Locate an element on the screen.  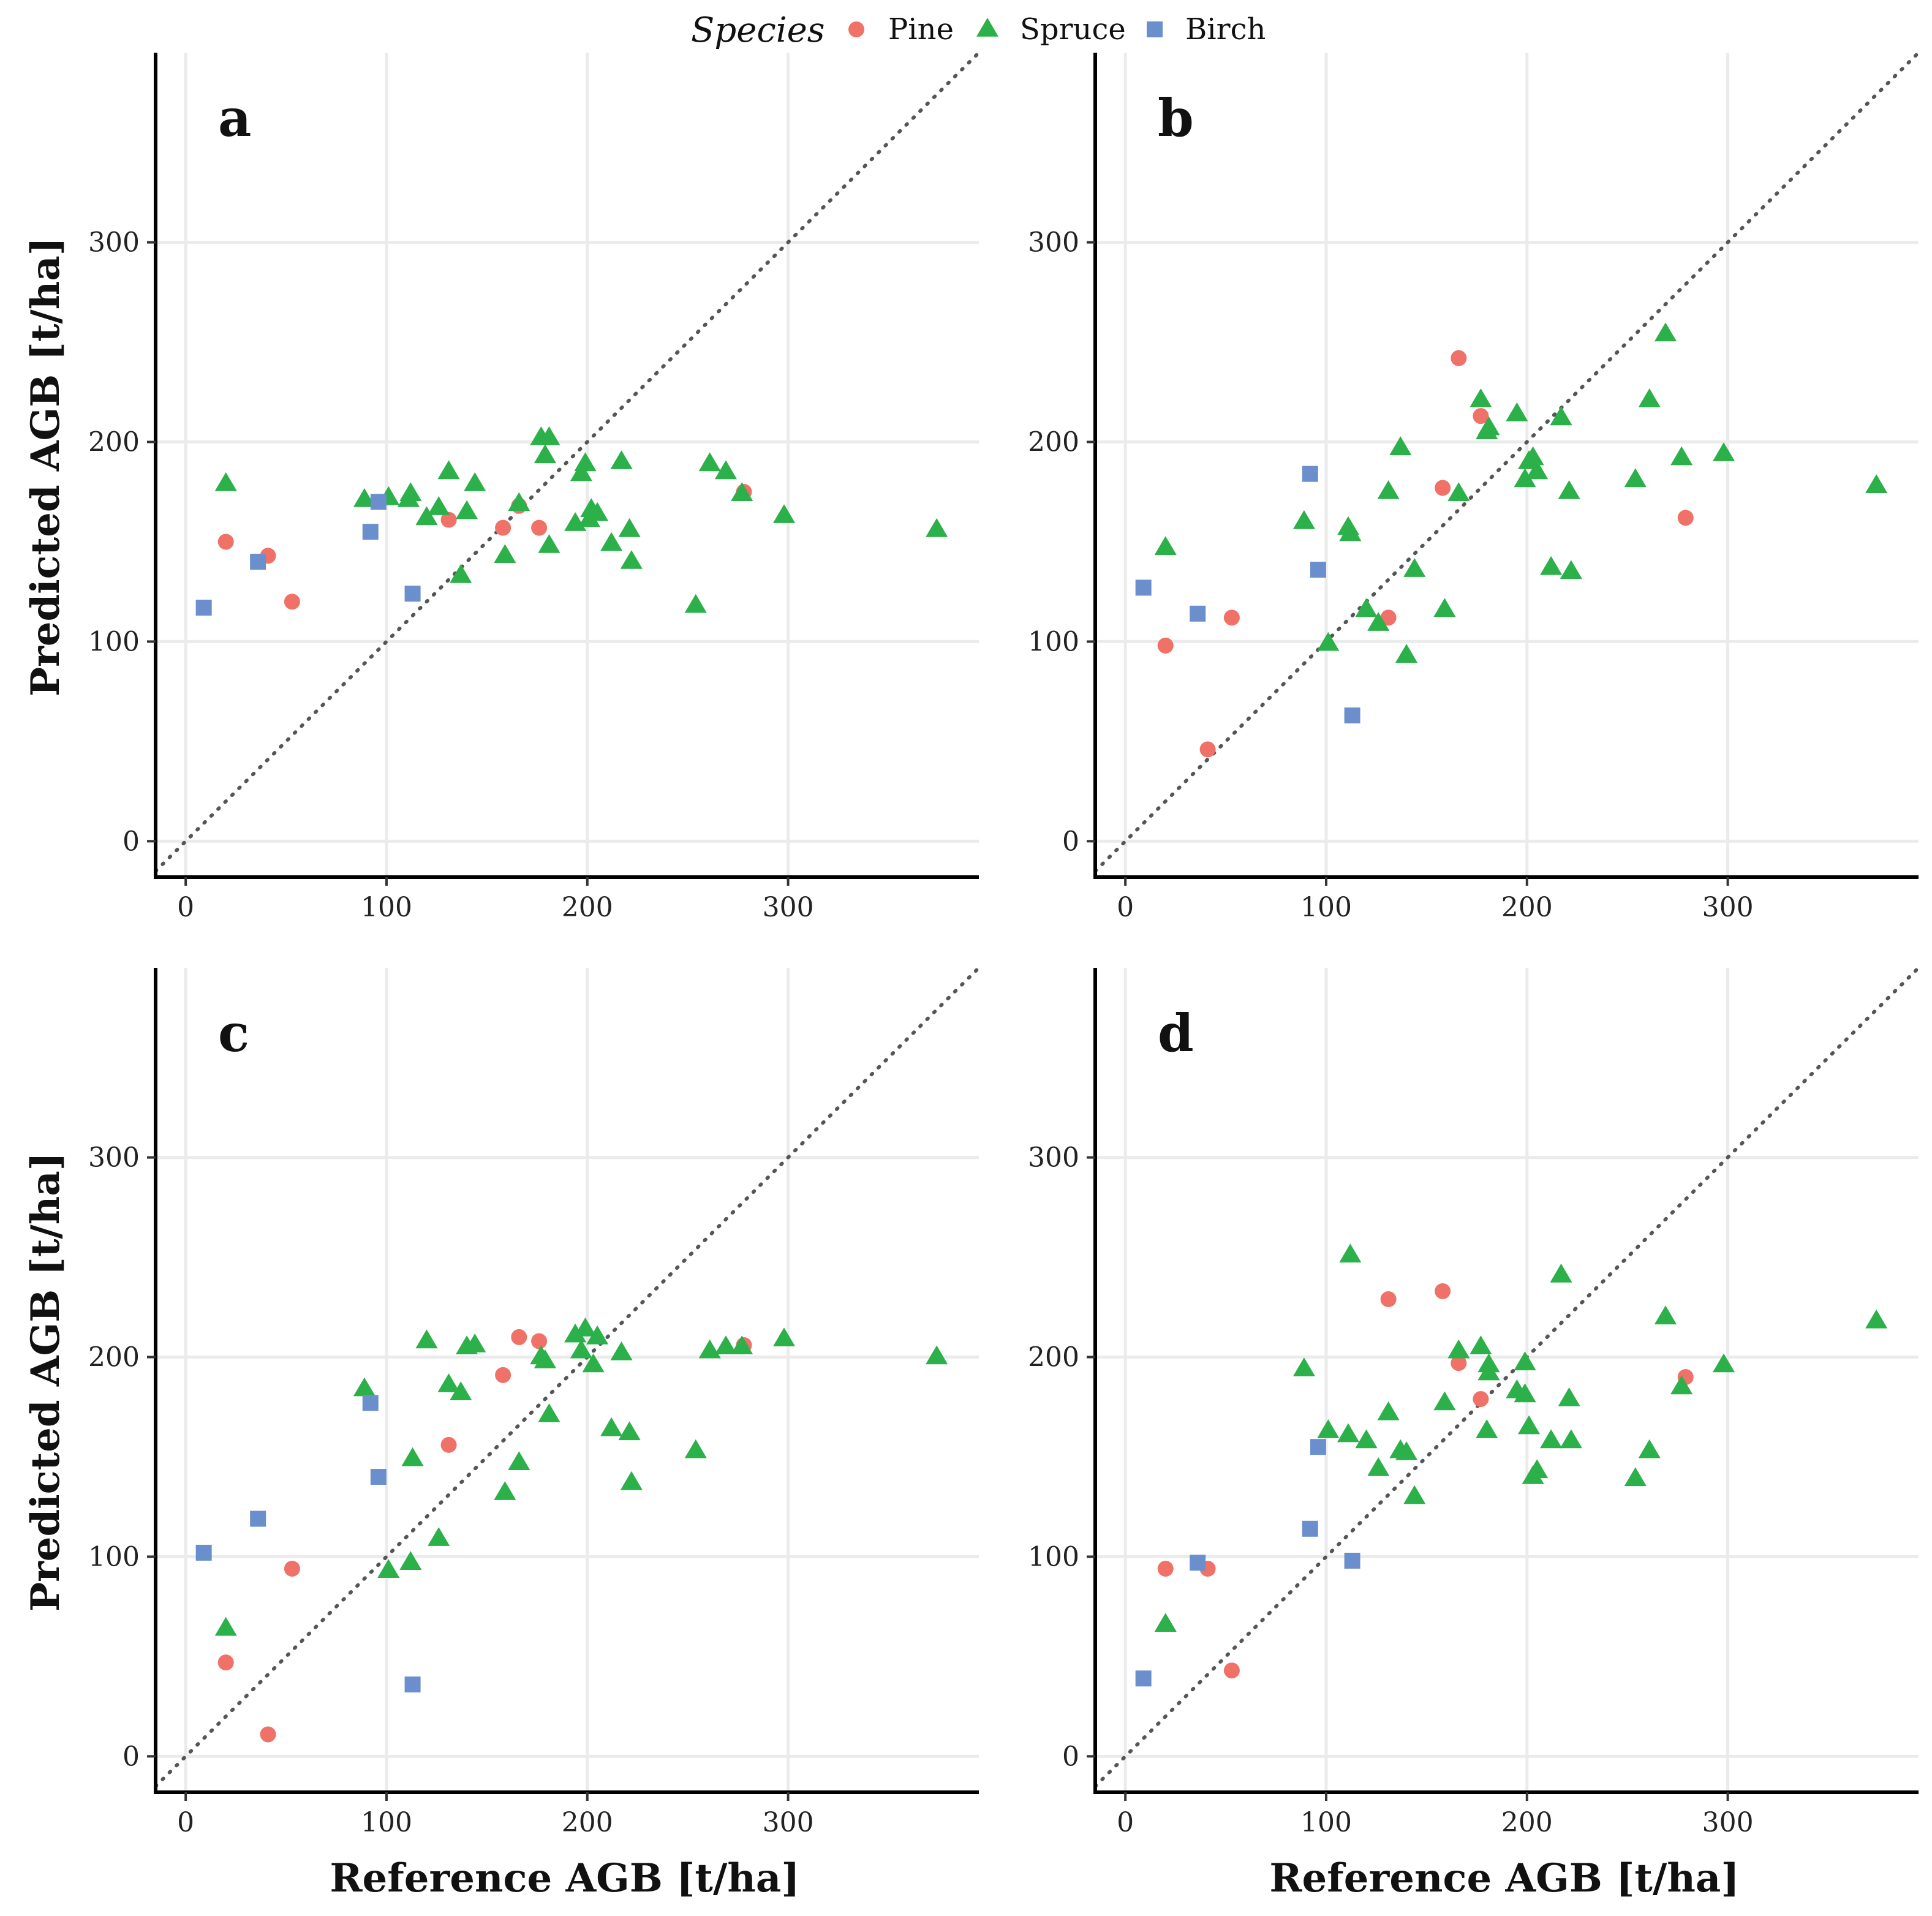
legend-label-spruce: Spruce is located at coordinates (1073, 30).